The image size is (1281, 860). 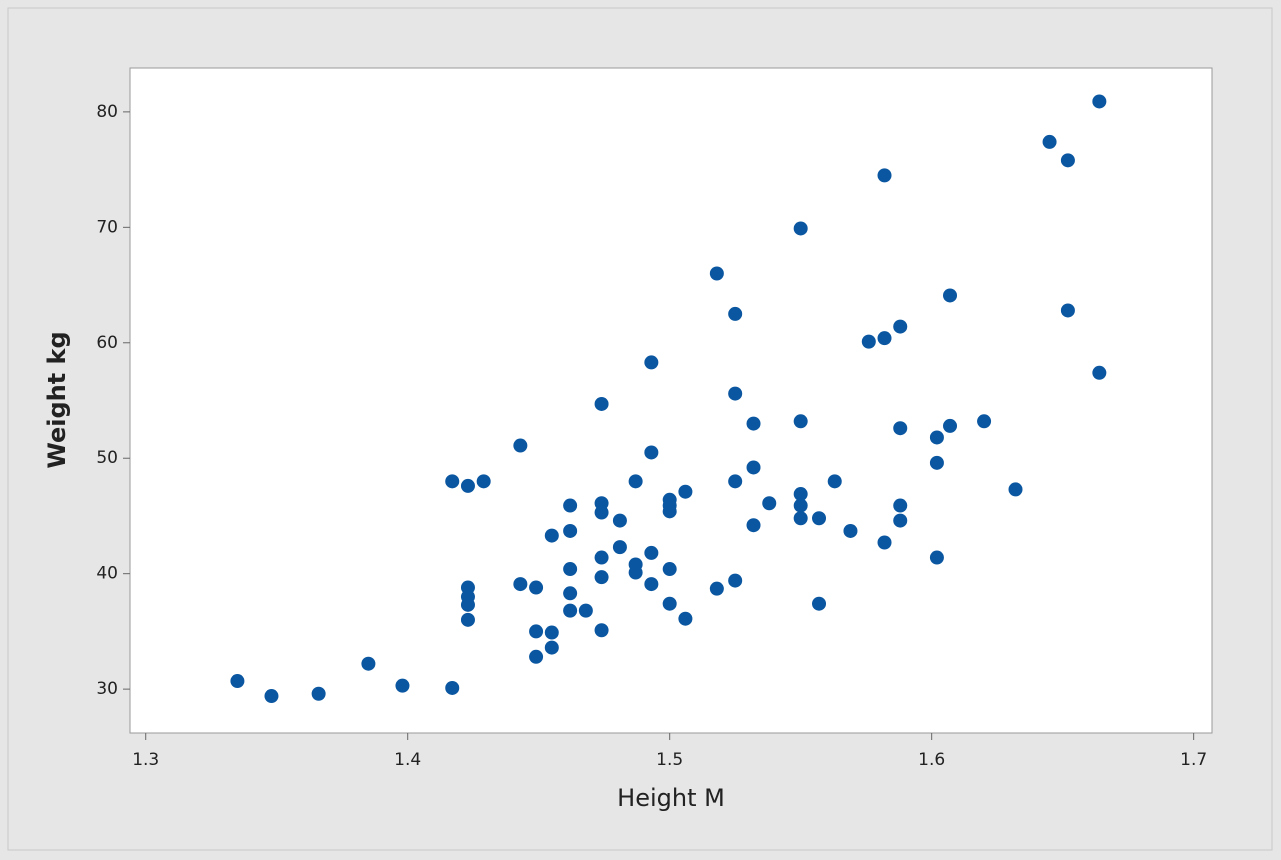 I want to click on x-axis-label: Height M, so click(x=671, y=798).